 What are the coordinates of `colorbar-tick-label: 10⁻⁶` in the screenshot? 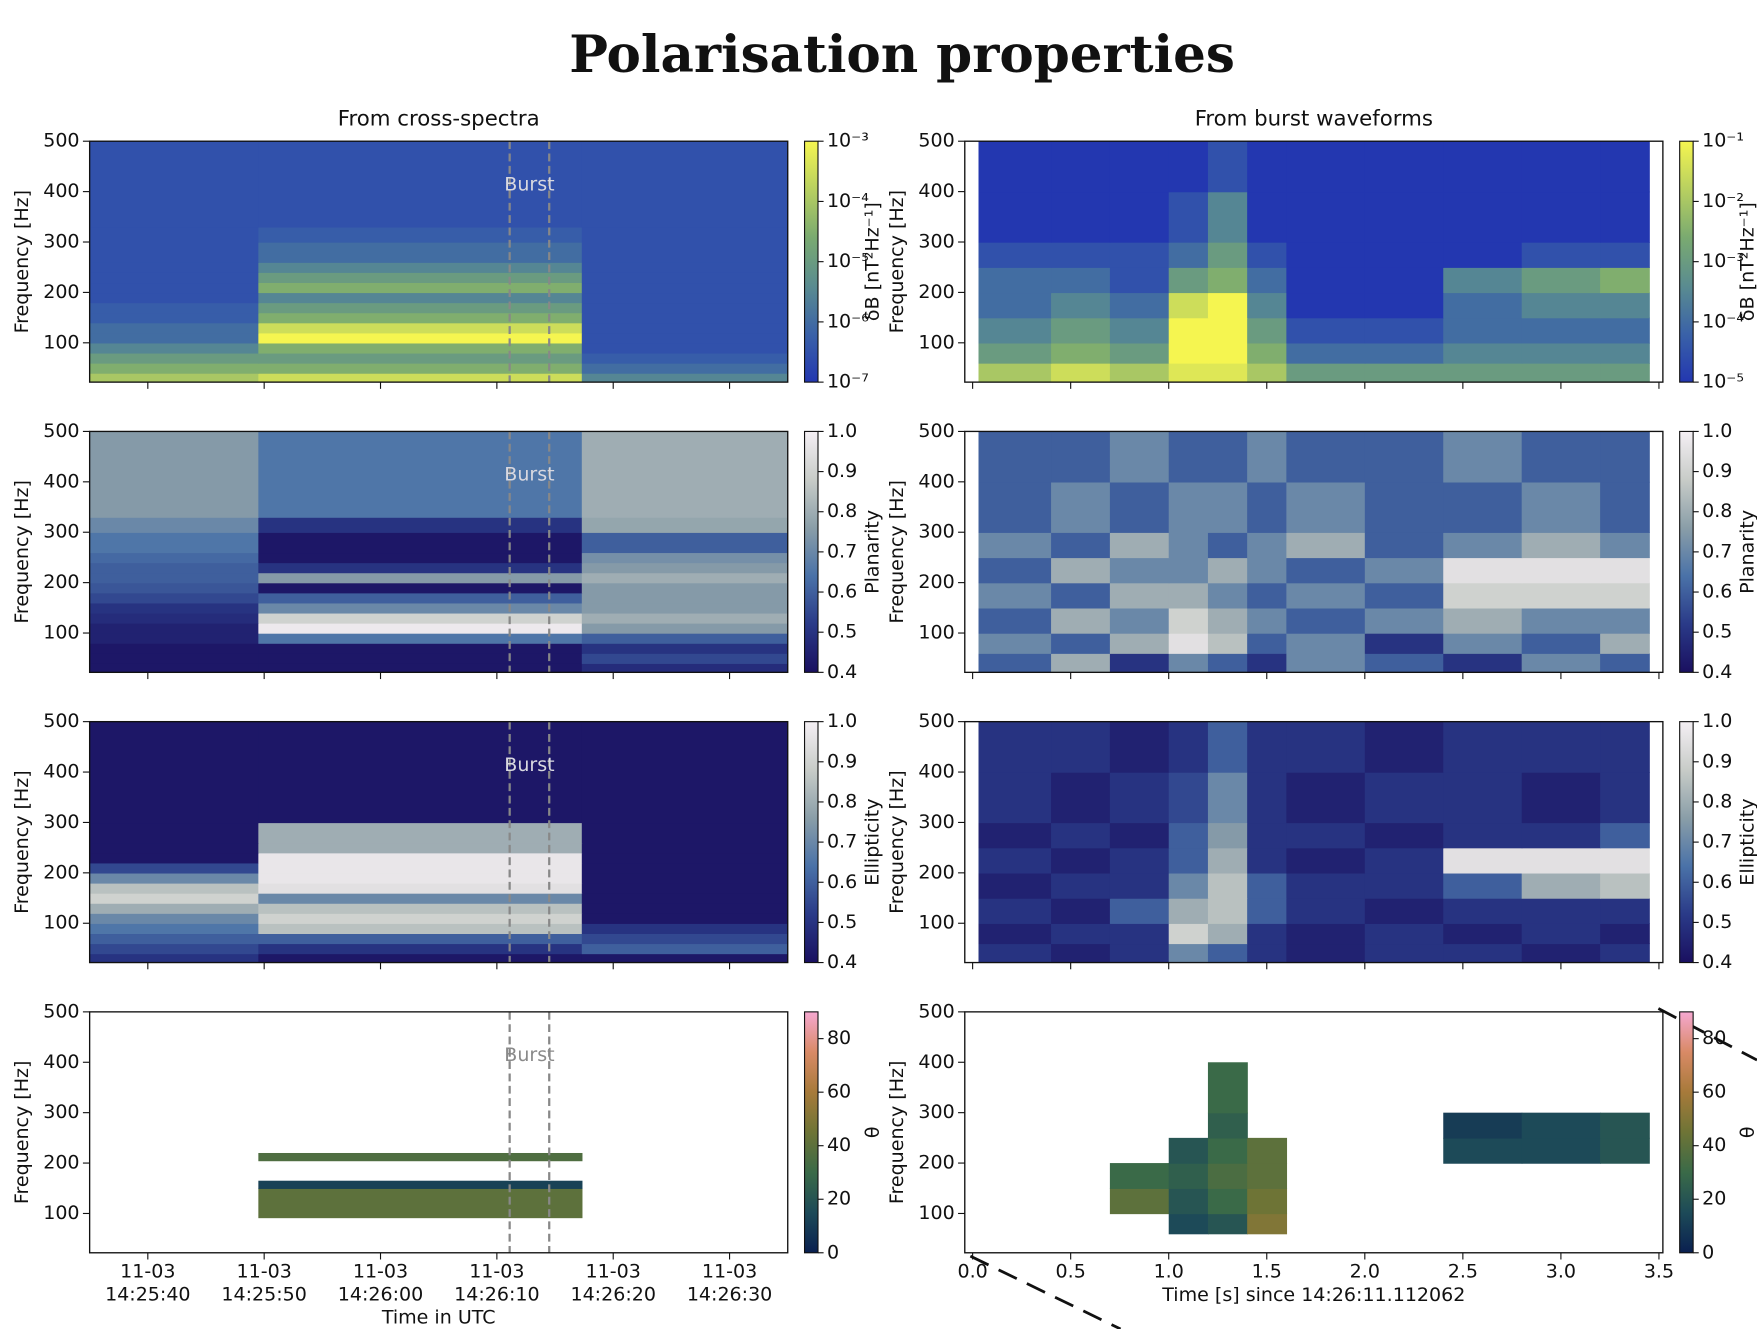 It's located at (848, 321).